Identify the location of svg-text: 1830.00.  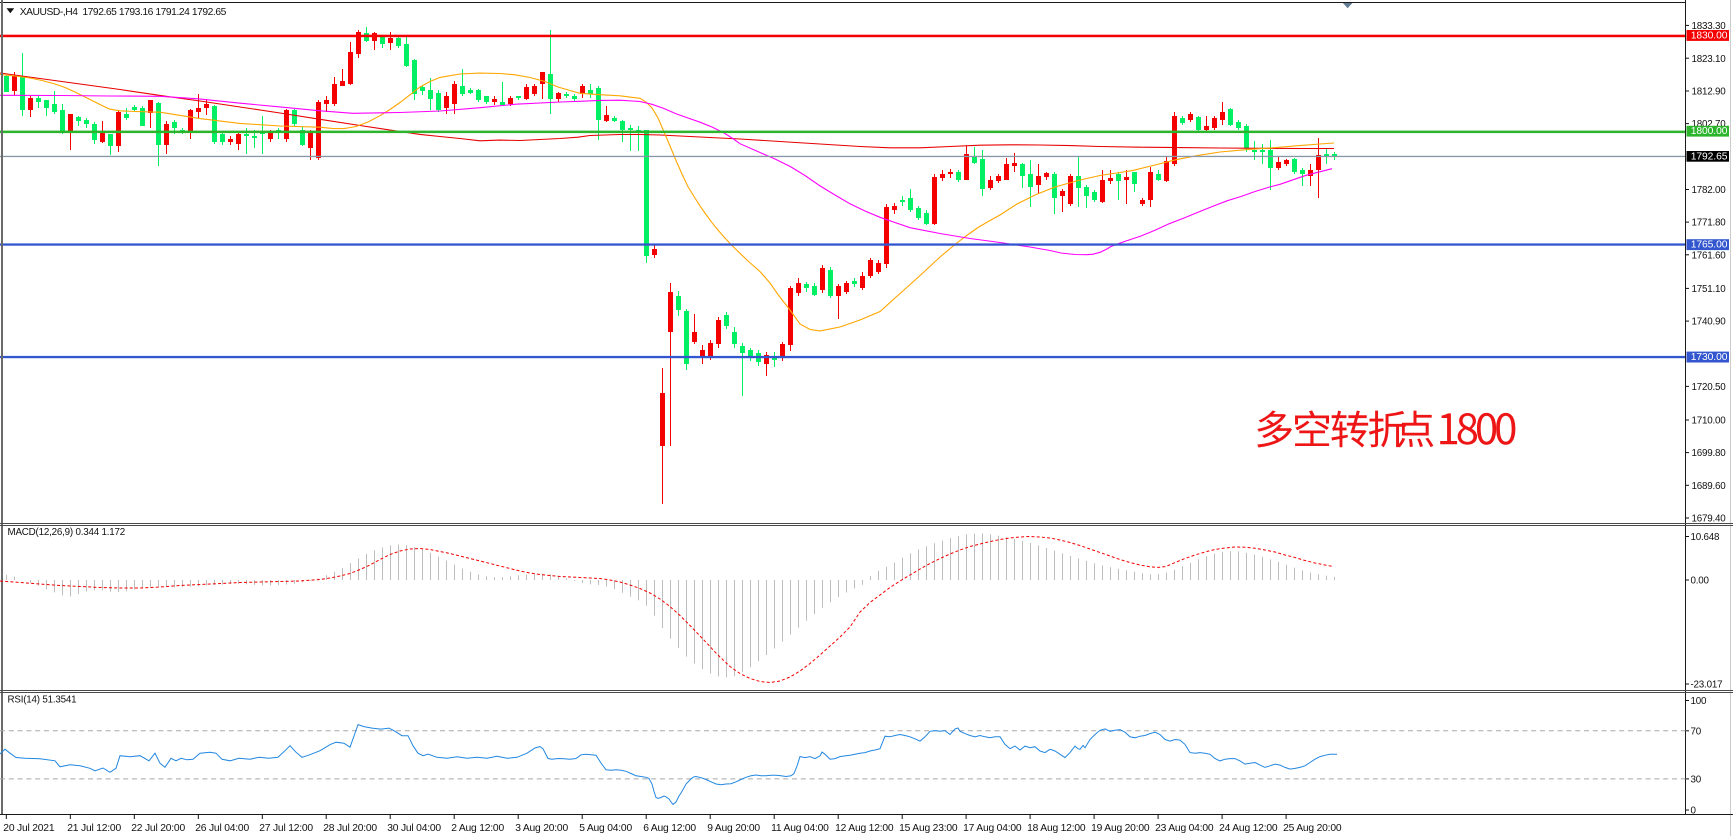
(1709, 36).